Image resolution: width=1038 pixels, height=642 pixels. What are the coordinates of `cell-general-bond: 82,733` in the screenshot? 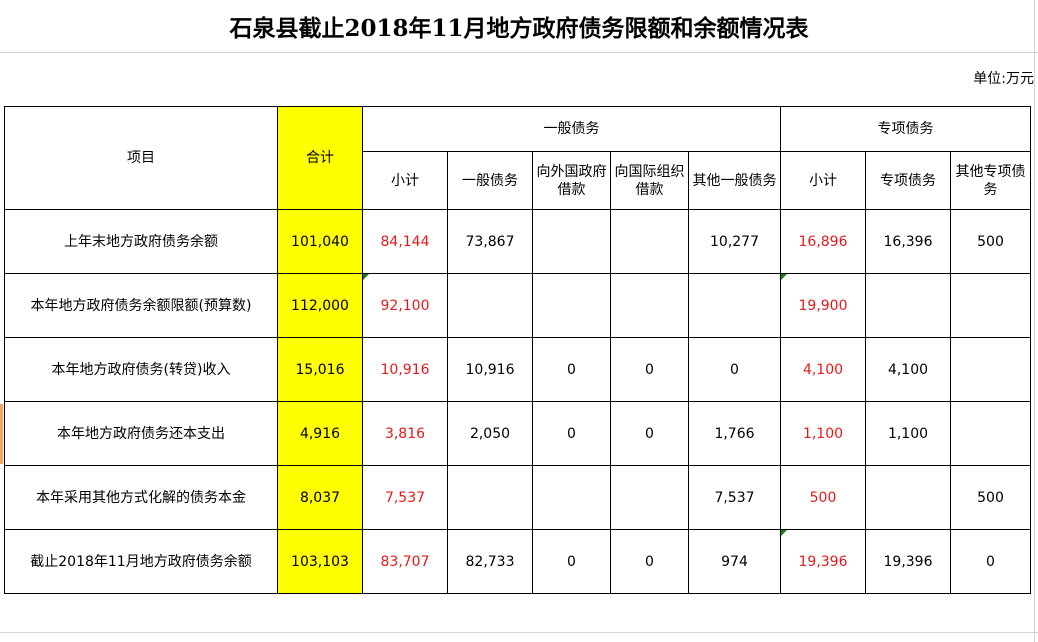 It's located at (490, 561).